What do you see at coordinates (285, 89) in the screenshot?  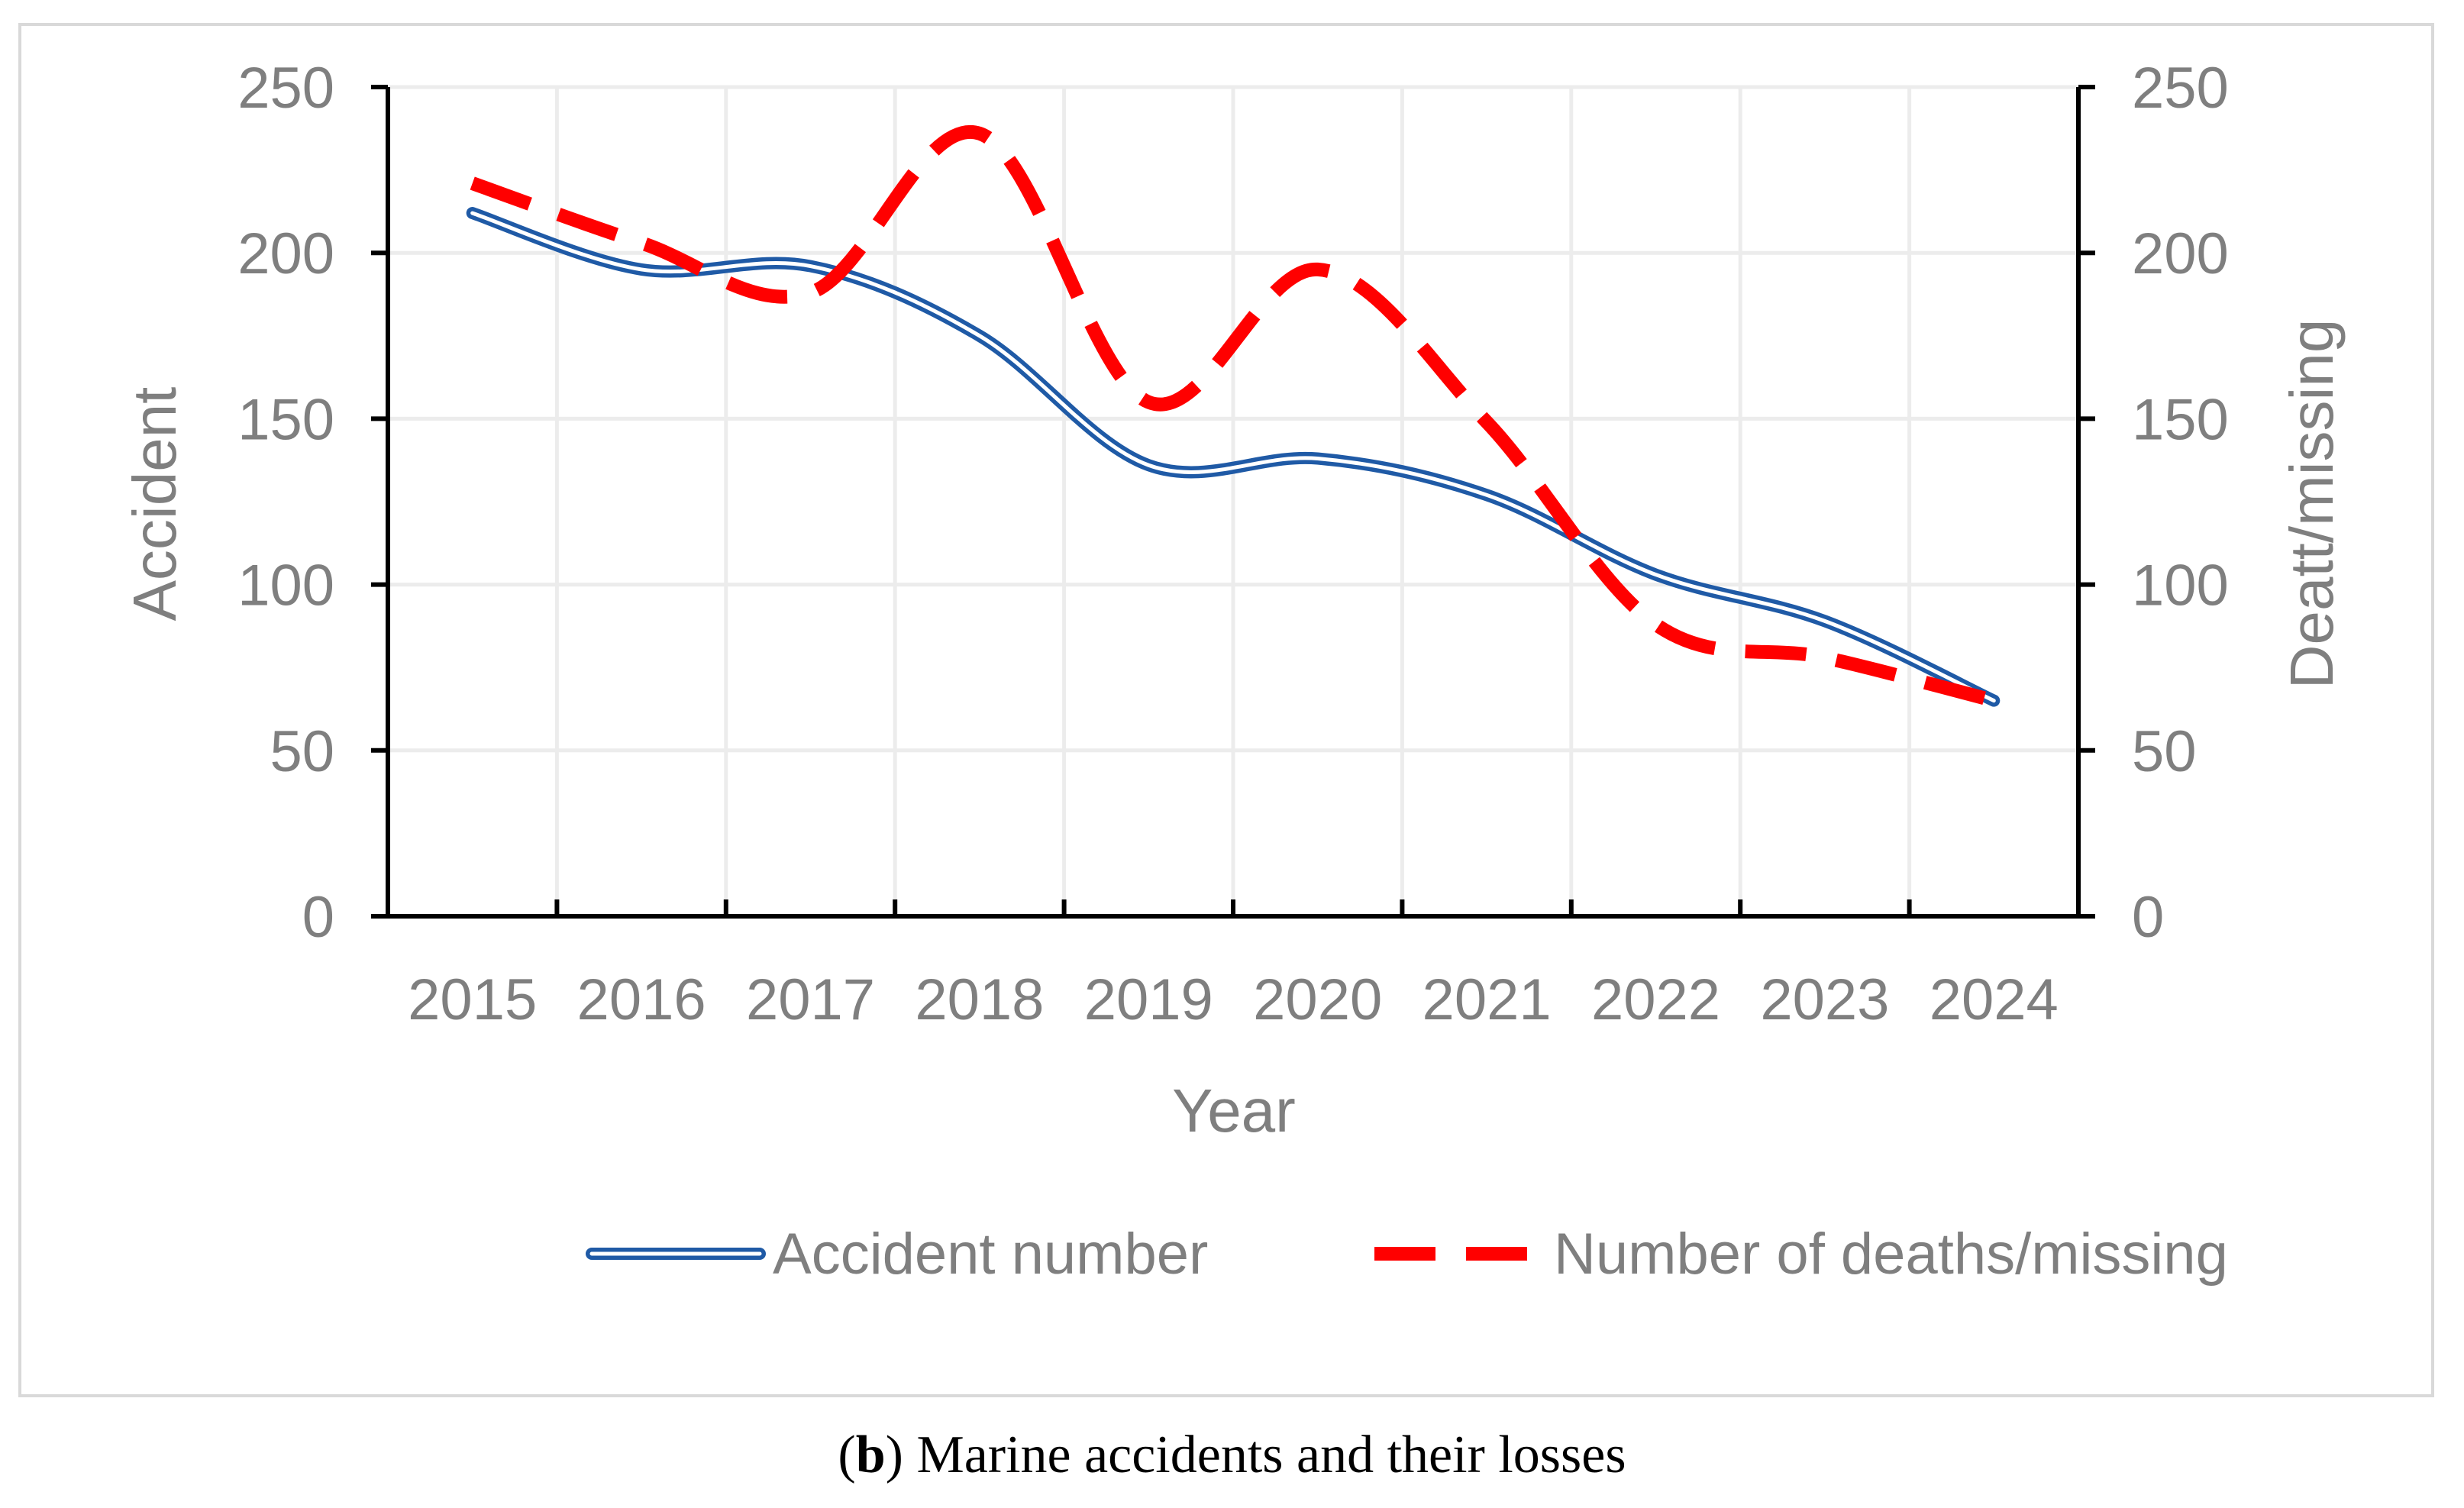 I see `y-tick-label-250: 250` at bounding box center [285, 89].